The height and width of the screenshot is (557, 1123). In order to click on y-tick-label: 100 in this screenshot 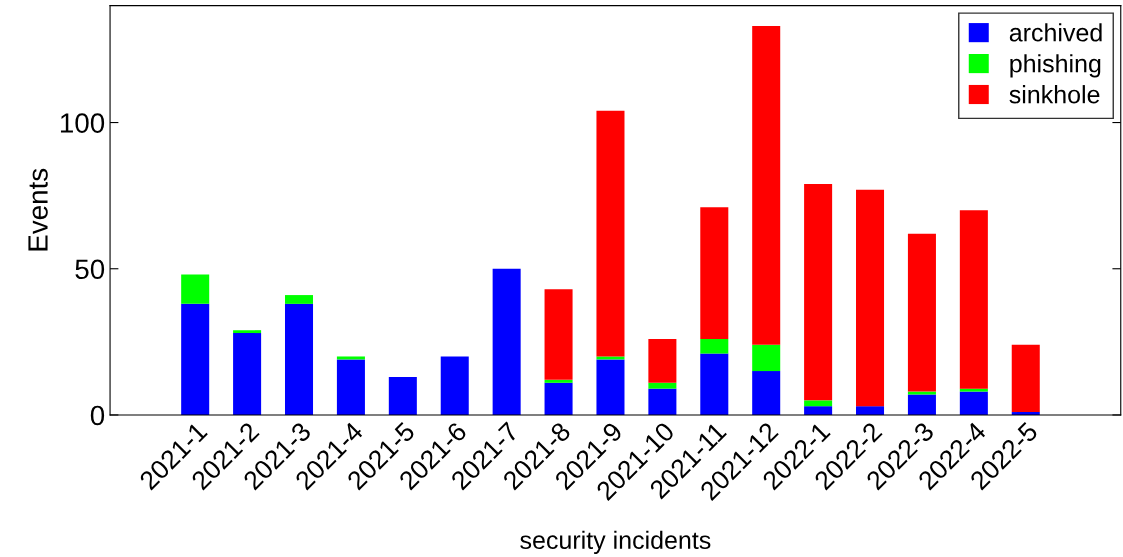, I will do `click(82, 123)`.